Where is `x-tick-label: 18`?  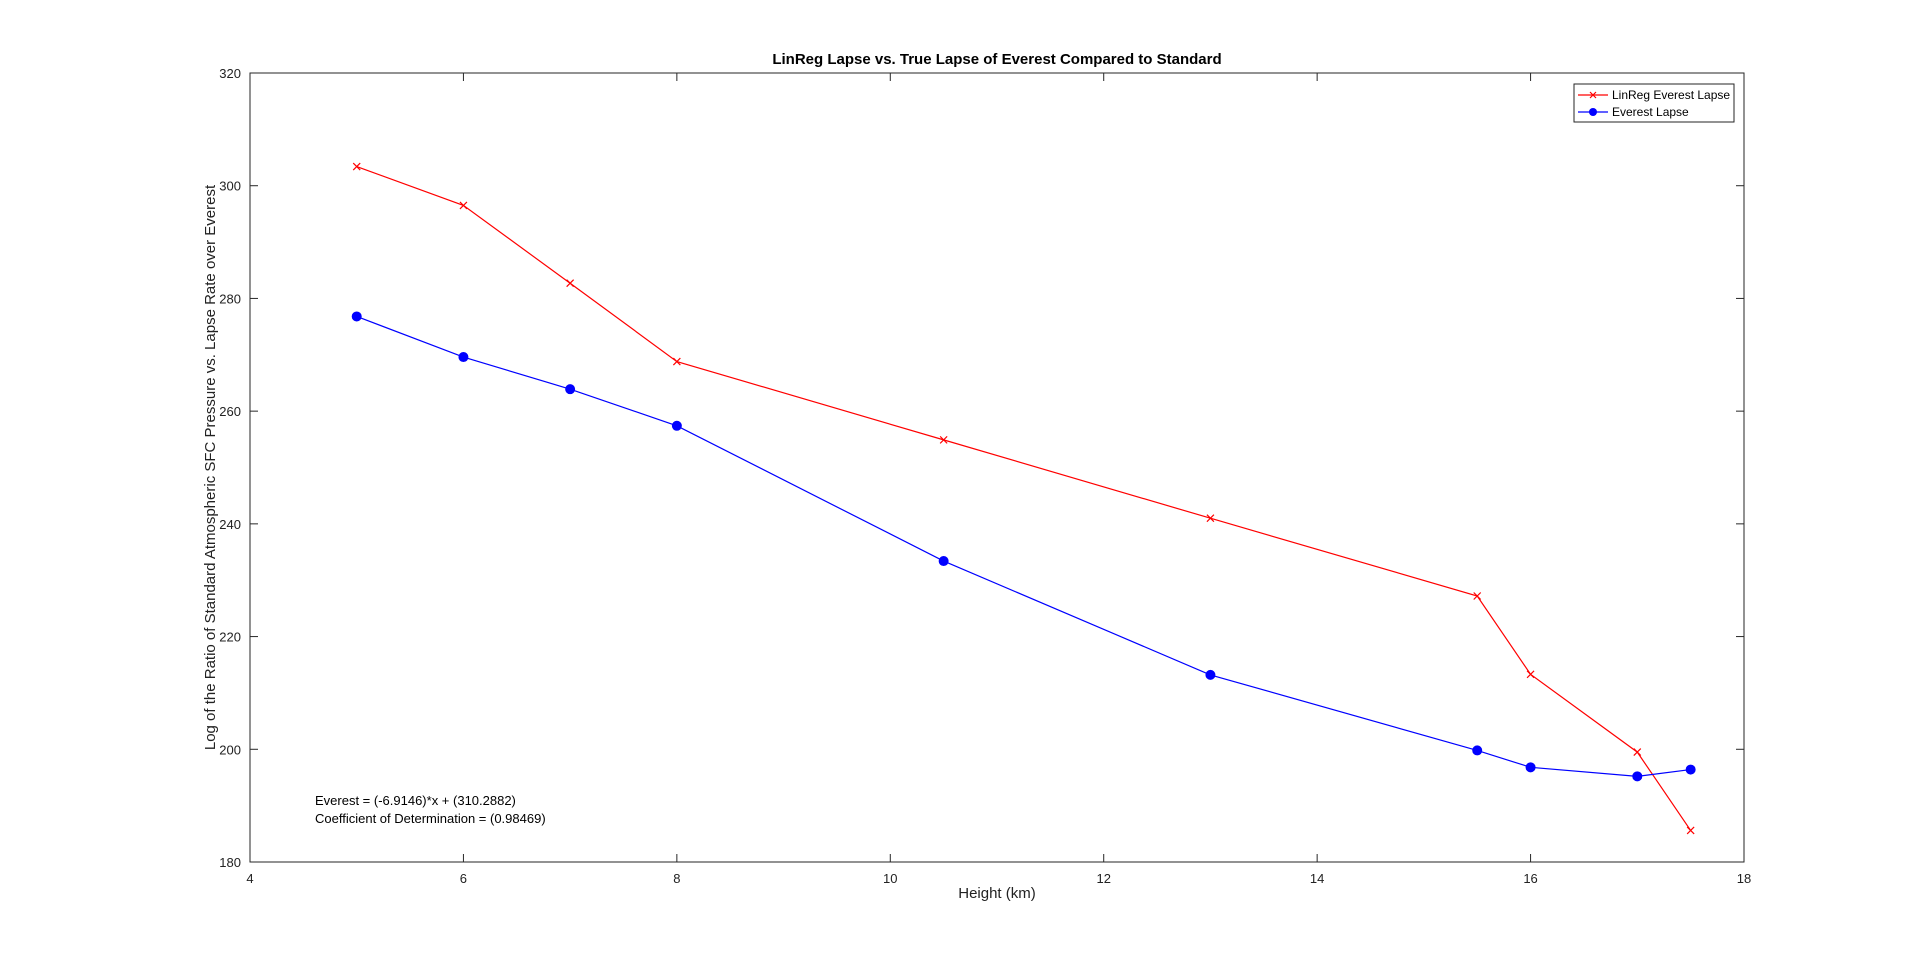 x-tick-label: 18 is located at coordinates (1744, 878).